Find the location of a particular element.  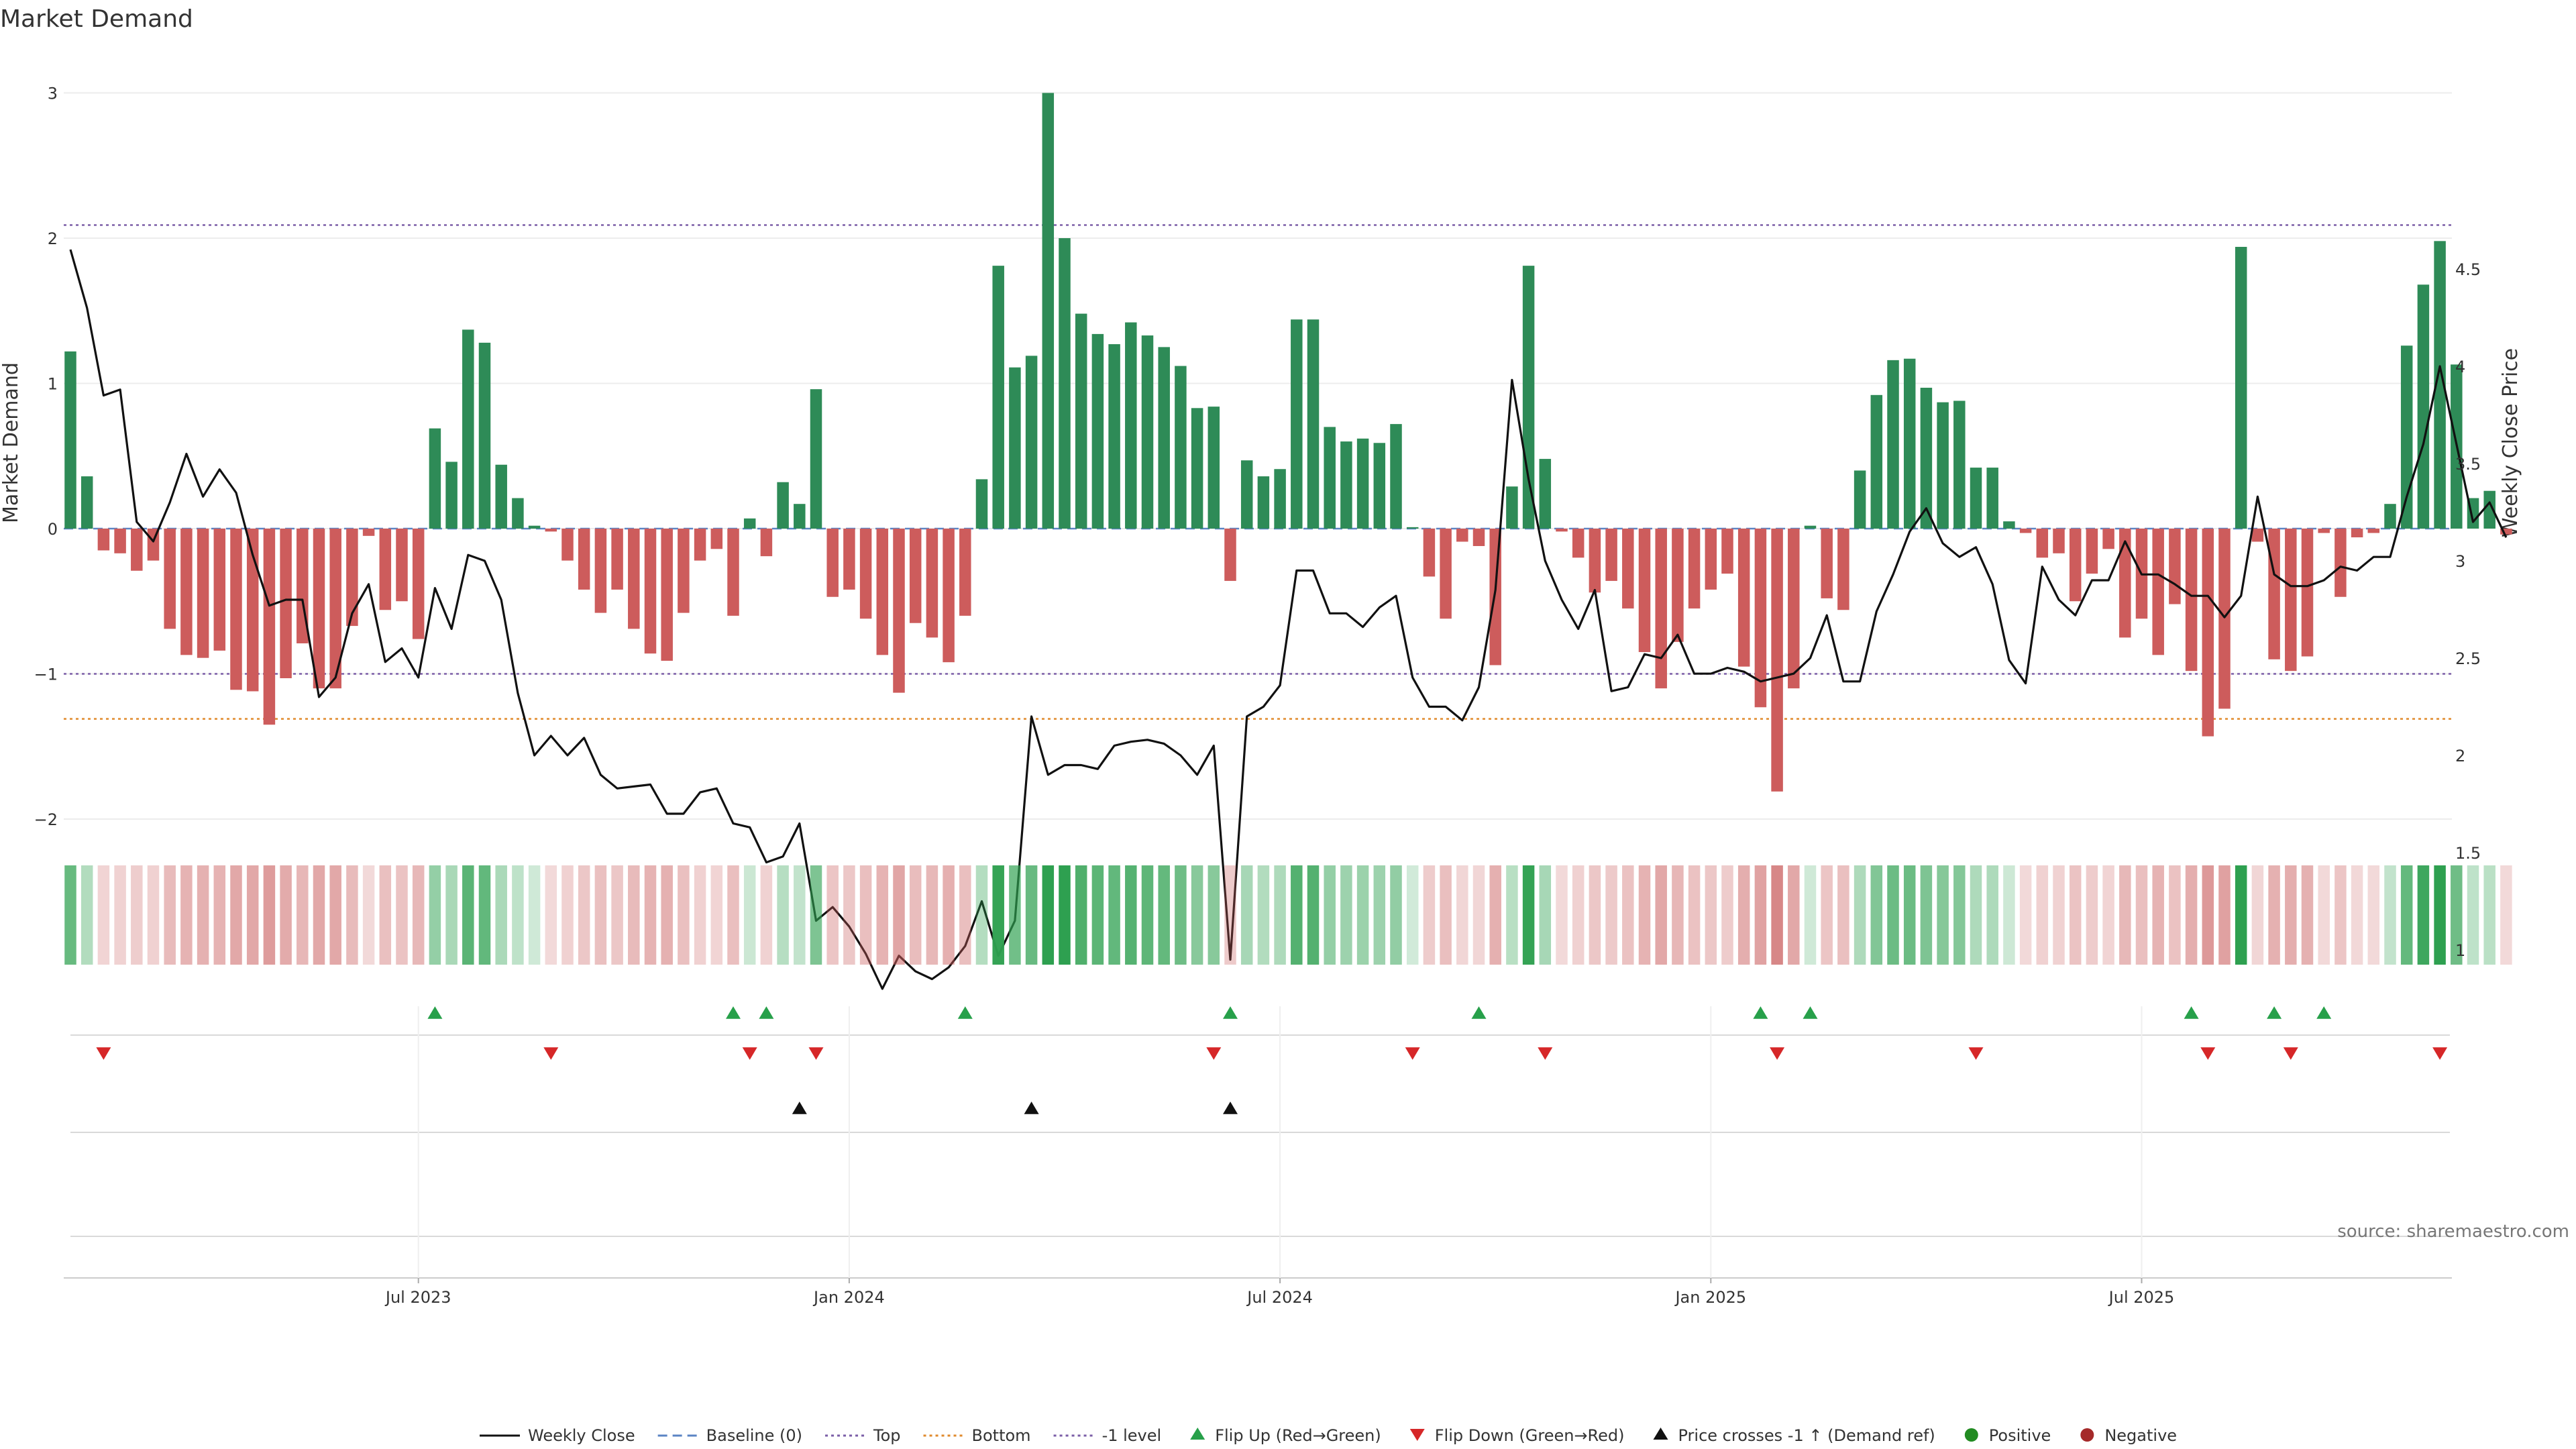

right-tick-label: 4 is located at coordinates (2460, 367).